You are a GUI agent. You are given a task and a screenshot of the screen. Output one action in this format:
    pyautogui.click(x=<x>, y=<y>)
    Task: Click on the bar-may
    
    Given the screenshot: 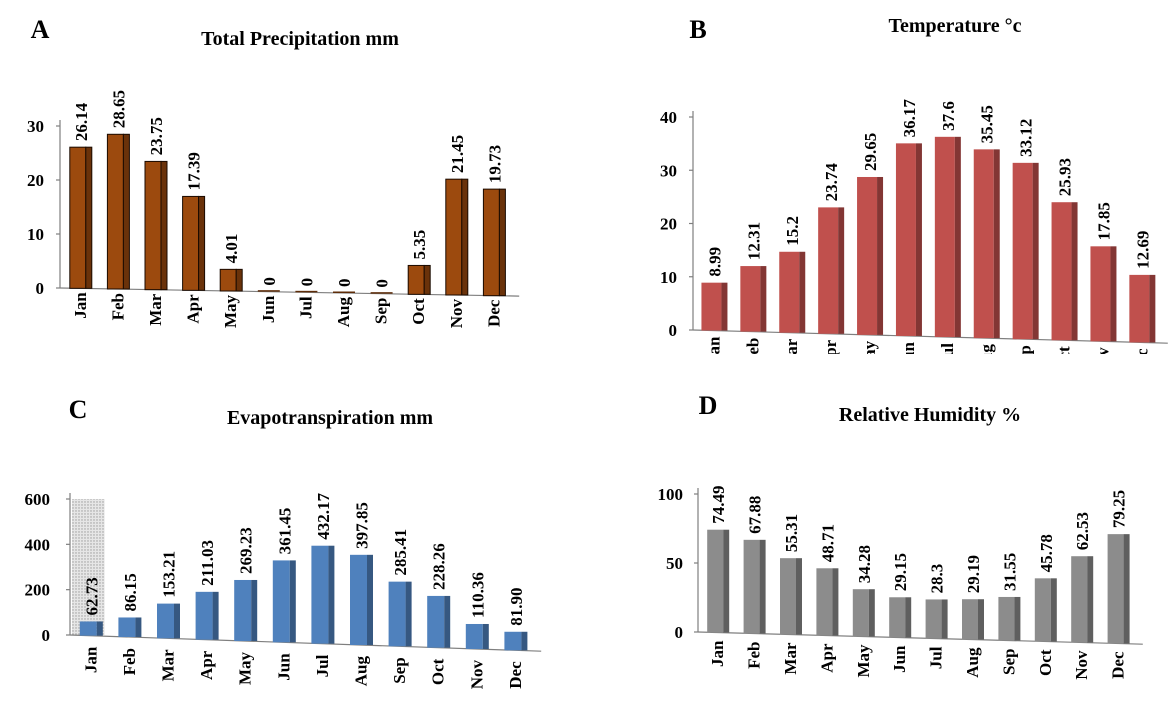 What is the action you would take?
    pyautogui.click(x=863, y=613)
    